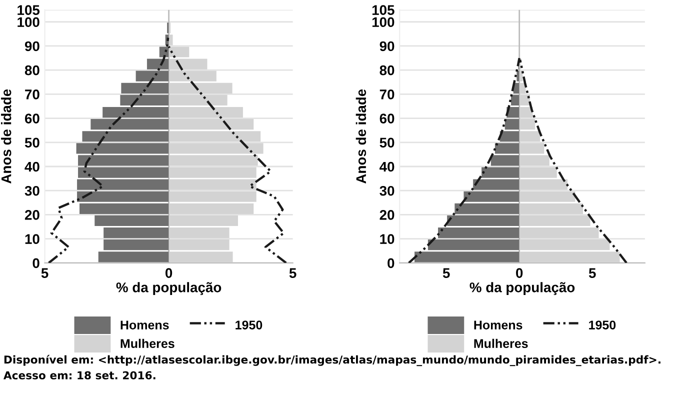 This screenshot has width=689, height=393. Describe the element at coordinates (79, 375) in the screenshot. I see `text: Acesso em: 18 set. 2016.` at that location.